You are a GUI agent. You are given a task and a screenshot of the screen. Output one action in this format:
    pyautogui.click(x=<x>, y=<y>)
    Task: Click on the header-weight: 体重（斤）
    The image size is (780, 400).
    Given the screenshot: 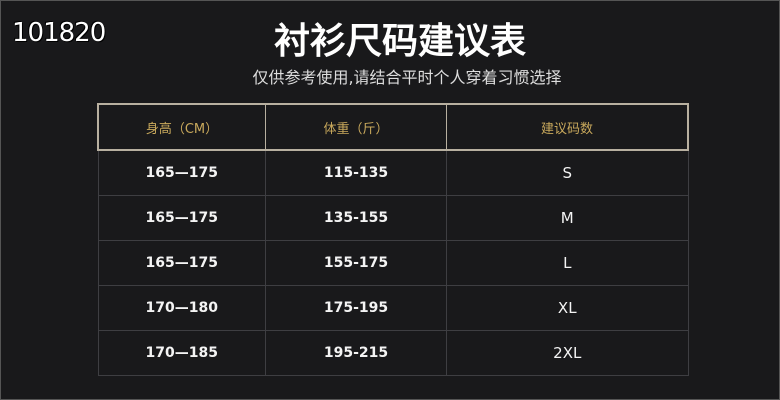 What is the action you would take?
    pyautogui.click(x=356, y=127)
    